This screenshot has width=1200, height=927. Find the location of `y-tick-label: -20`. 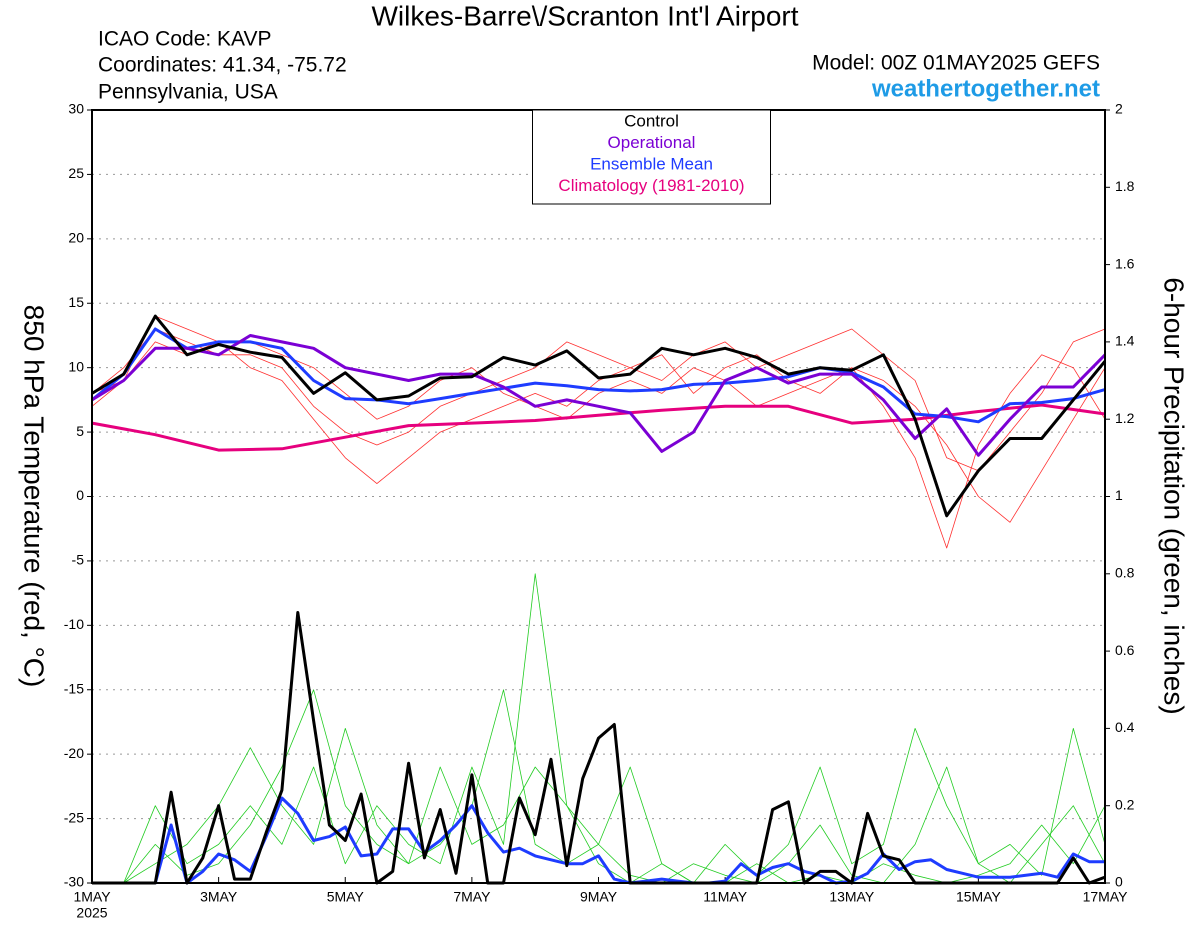

y-tick-label: -20 is located at coordinates (74, 753).